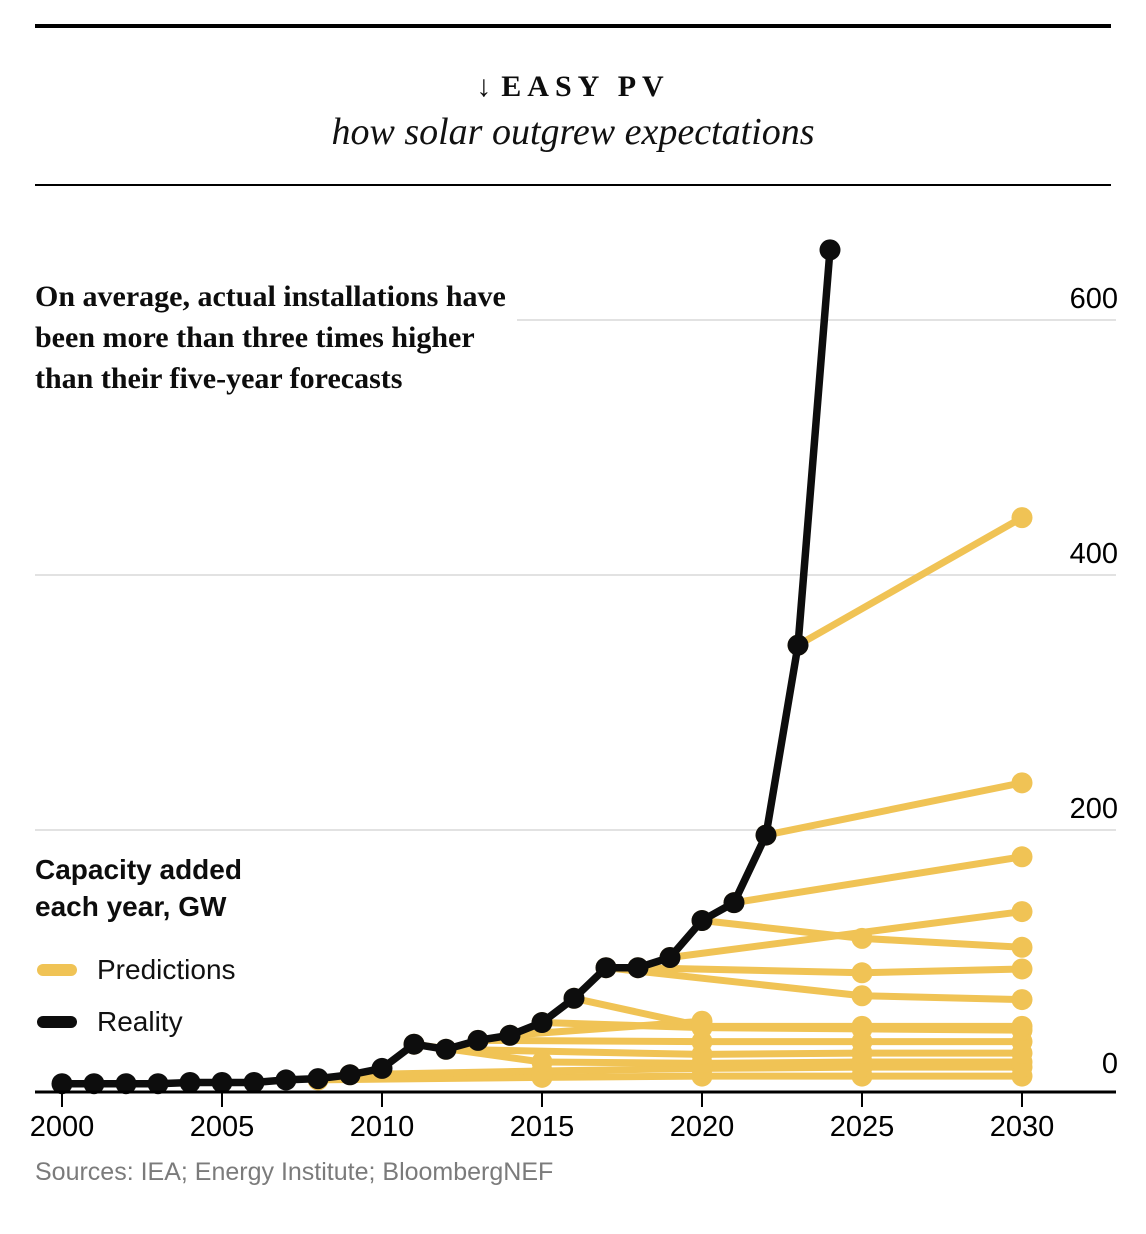 This screenshot has height=1234, width=1146. Describe the element at coordinates (734, 903) in the screenshot. I see `reality-point-2021` at that location.